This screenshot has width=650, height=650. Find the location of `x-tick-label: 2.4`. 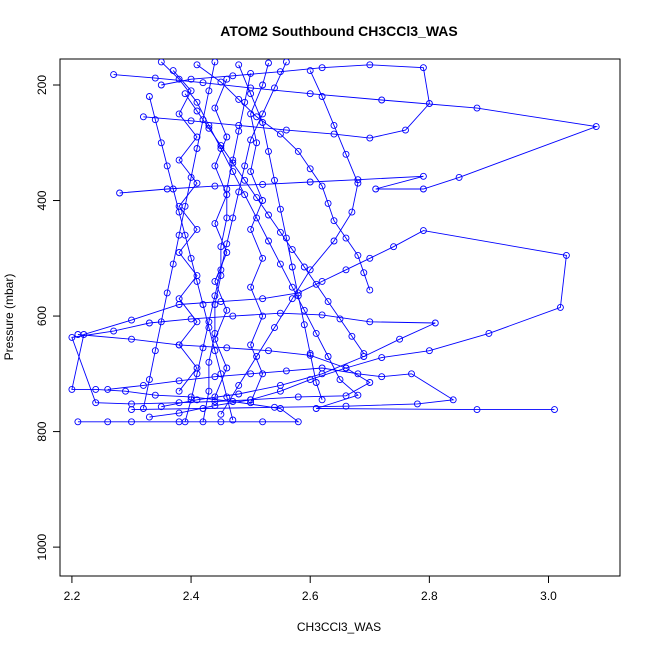

x-tick-label: 2.4 is located at coordinates (191, 596).